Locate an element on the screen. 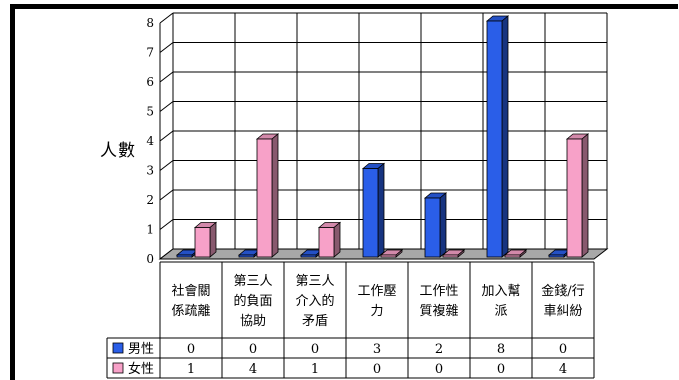  data-label-1-1: 4 is located at coordinates (253, 369).